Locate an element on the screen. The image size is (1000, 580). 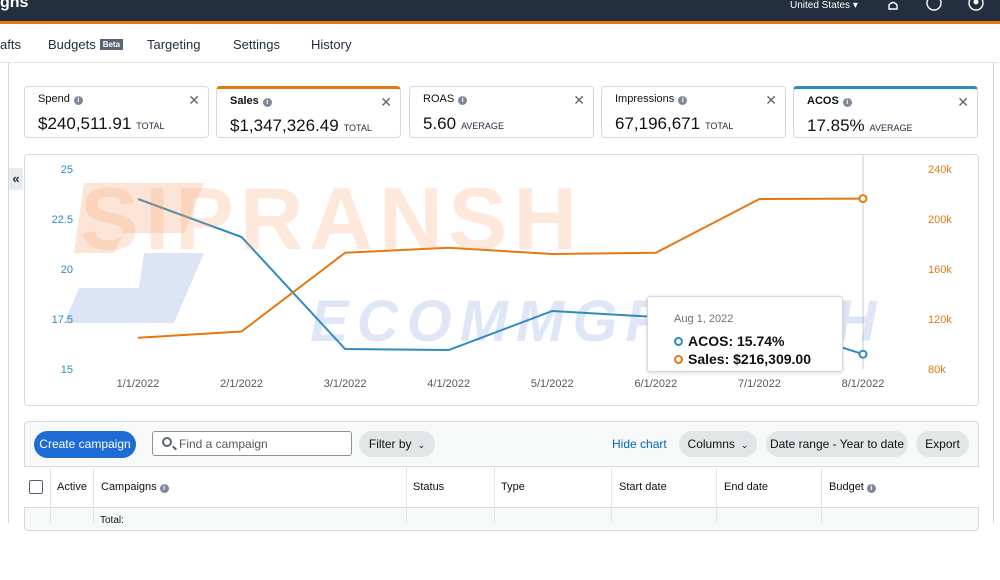
column-header-end-date: End date is located at coordinates (746, 487).